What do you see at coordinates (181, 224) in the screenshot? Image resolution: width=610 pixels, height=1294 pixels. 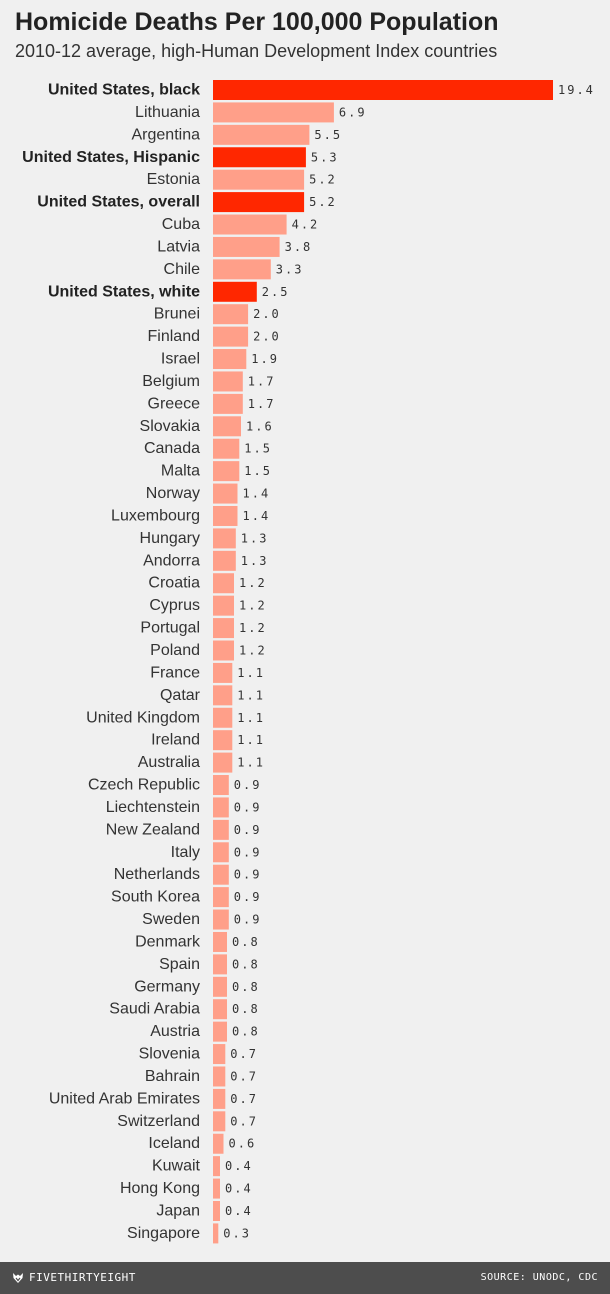 I see `category-label-cuba: Cuba` at bounding box center [181, 224].